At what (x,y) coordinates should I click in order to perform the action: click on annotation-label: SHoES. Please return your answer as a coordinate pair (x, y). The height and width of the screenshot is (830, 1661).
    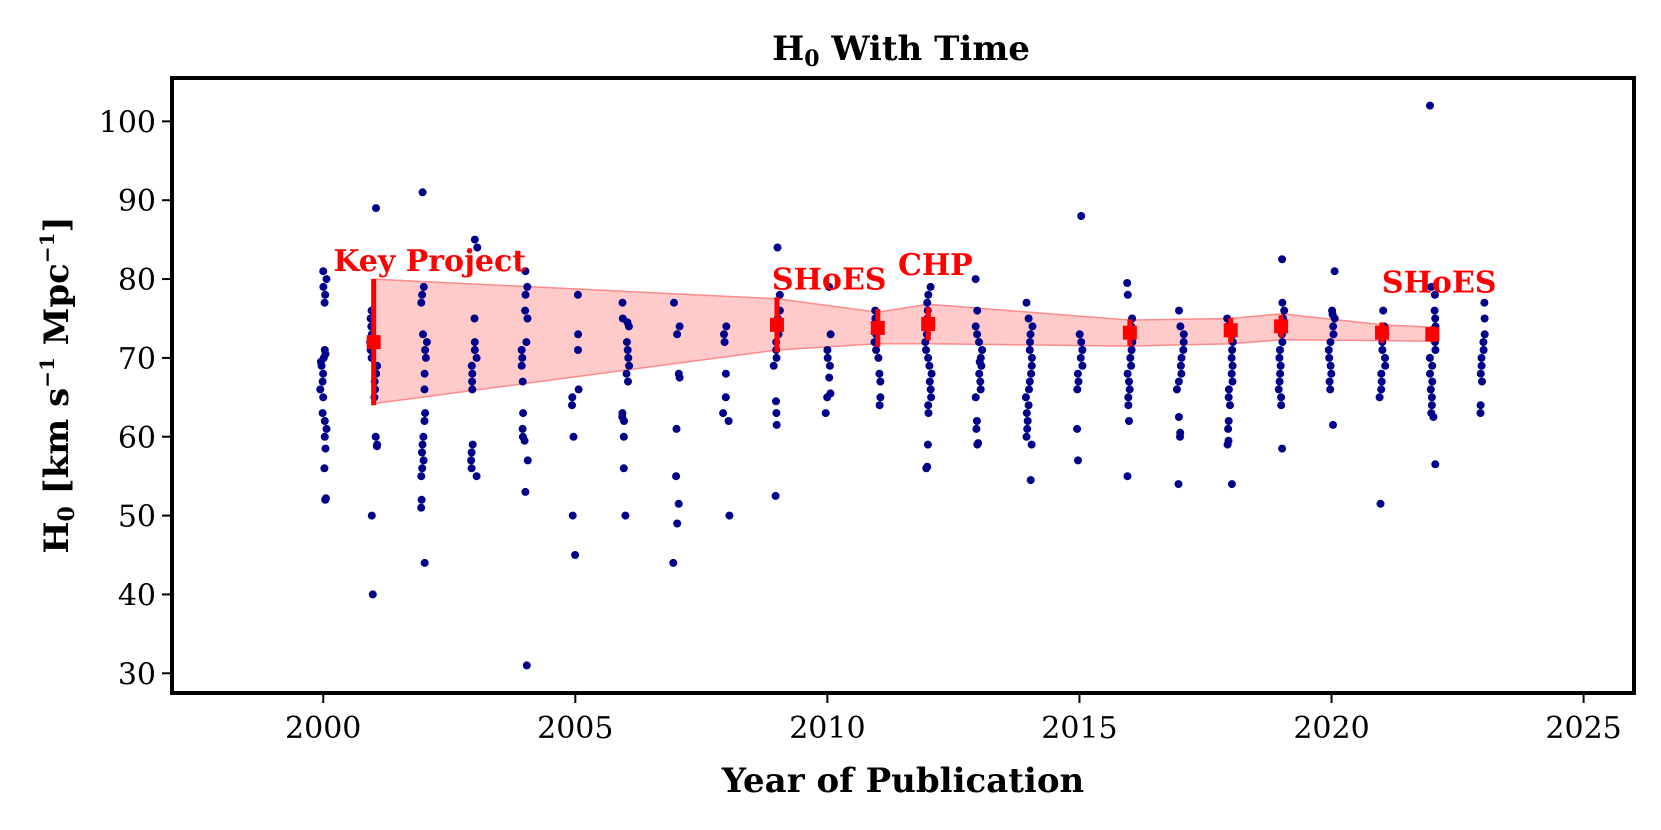
    Looking at the image, I should click on (1439, 282).